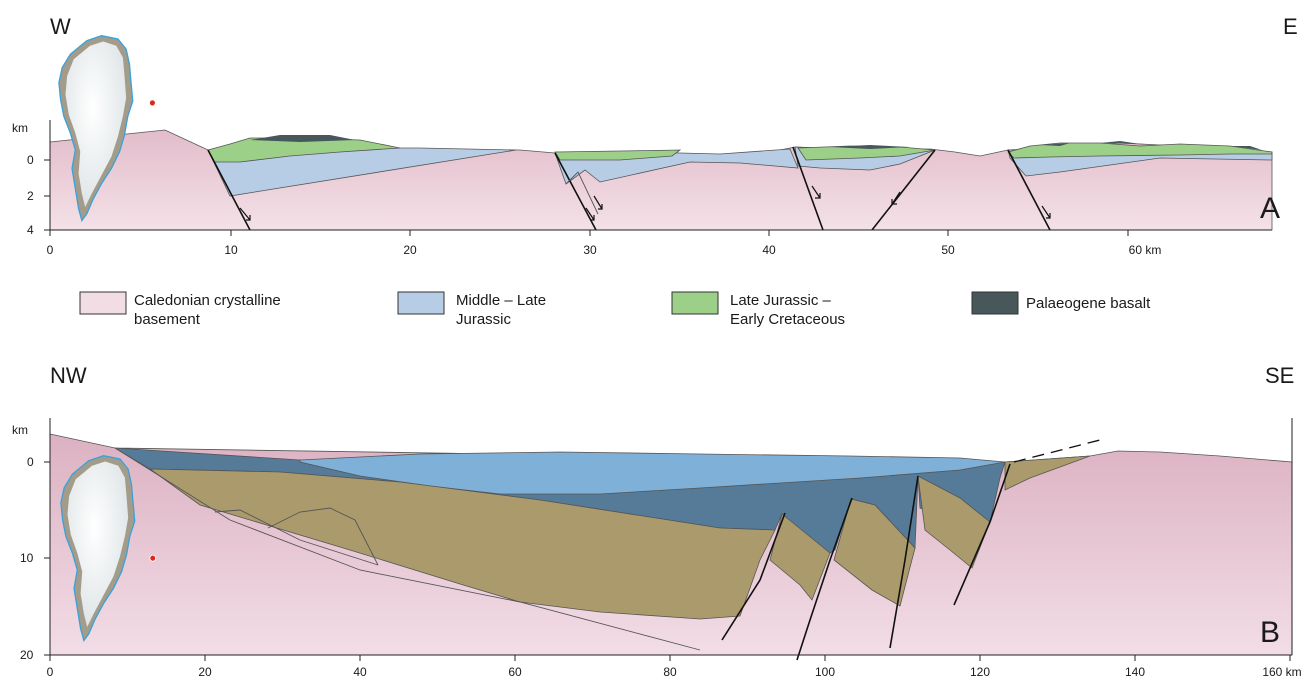 This screenshot has width=1312, height=681. I want to click on basement-dome-b, so click(323, 536).